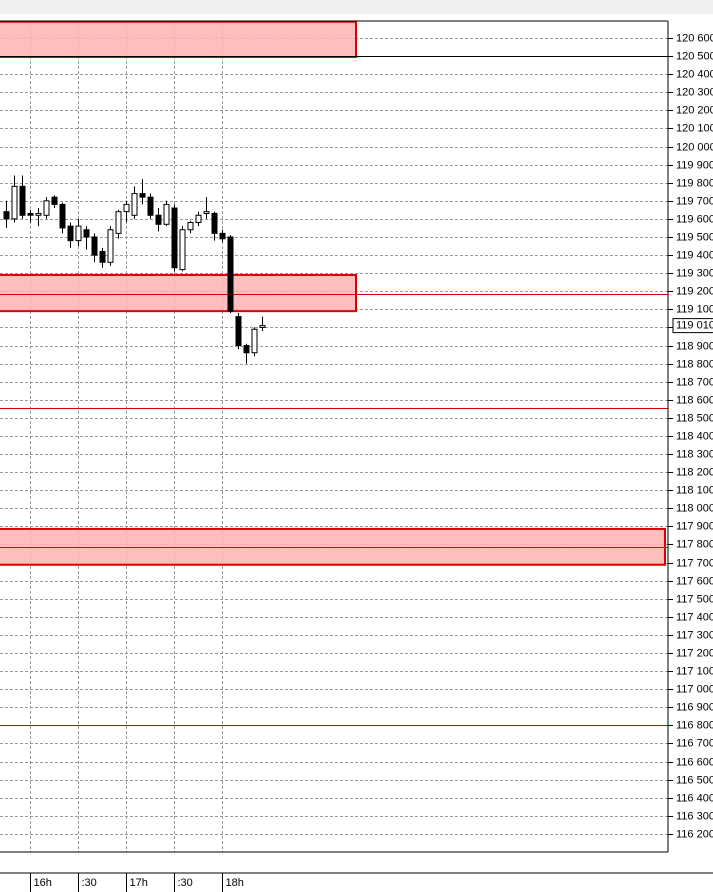 This screenshot has width=713, height=892. I want to click on y-tick-label: 119 300, so click(694, 273).